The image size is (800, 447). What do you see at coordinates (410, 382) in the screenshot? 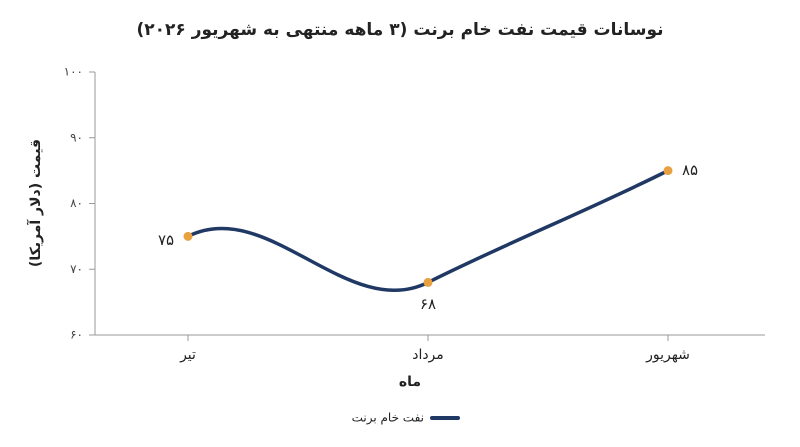
I see `x-axis-label: ماه` at bounding box center [410, 382].